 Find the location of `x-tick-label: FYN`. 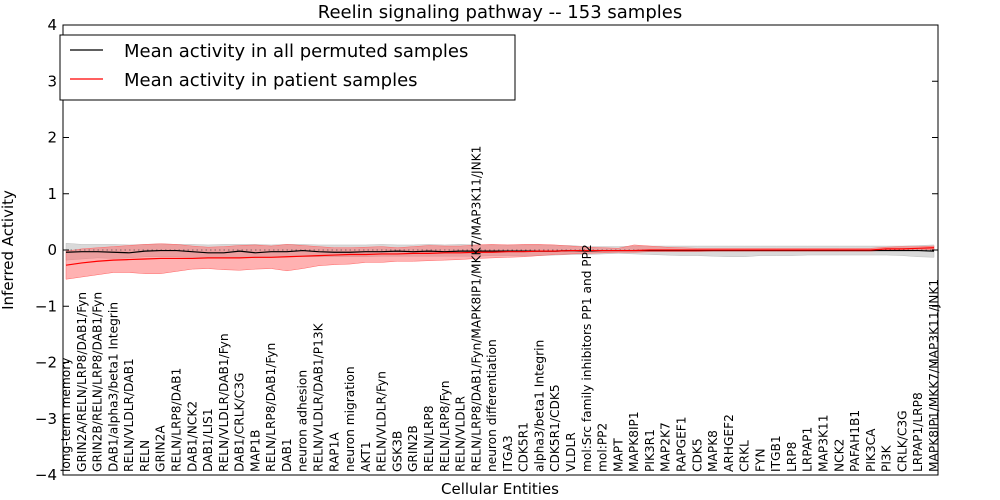

x-tick-label: FYN is located at coordinates (760, 460).